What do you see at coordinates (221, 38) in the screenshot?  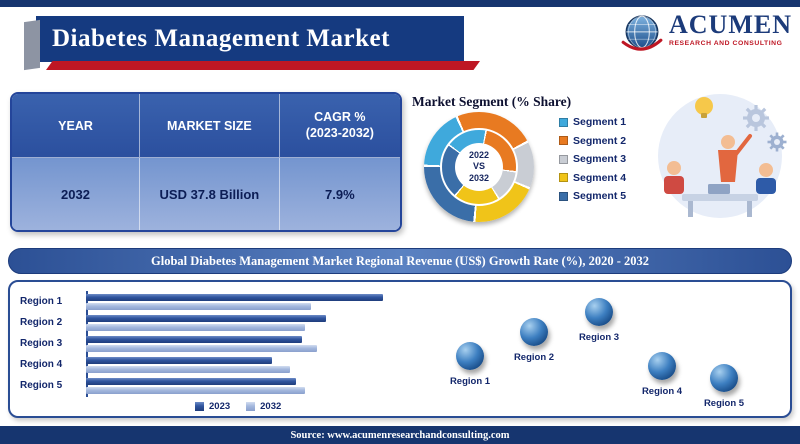 I see `page-title: Diabetes Management Market` at bounding box center [221, 38].